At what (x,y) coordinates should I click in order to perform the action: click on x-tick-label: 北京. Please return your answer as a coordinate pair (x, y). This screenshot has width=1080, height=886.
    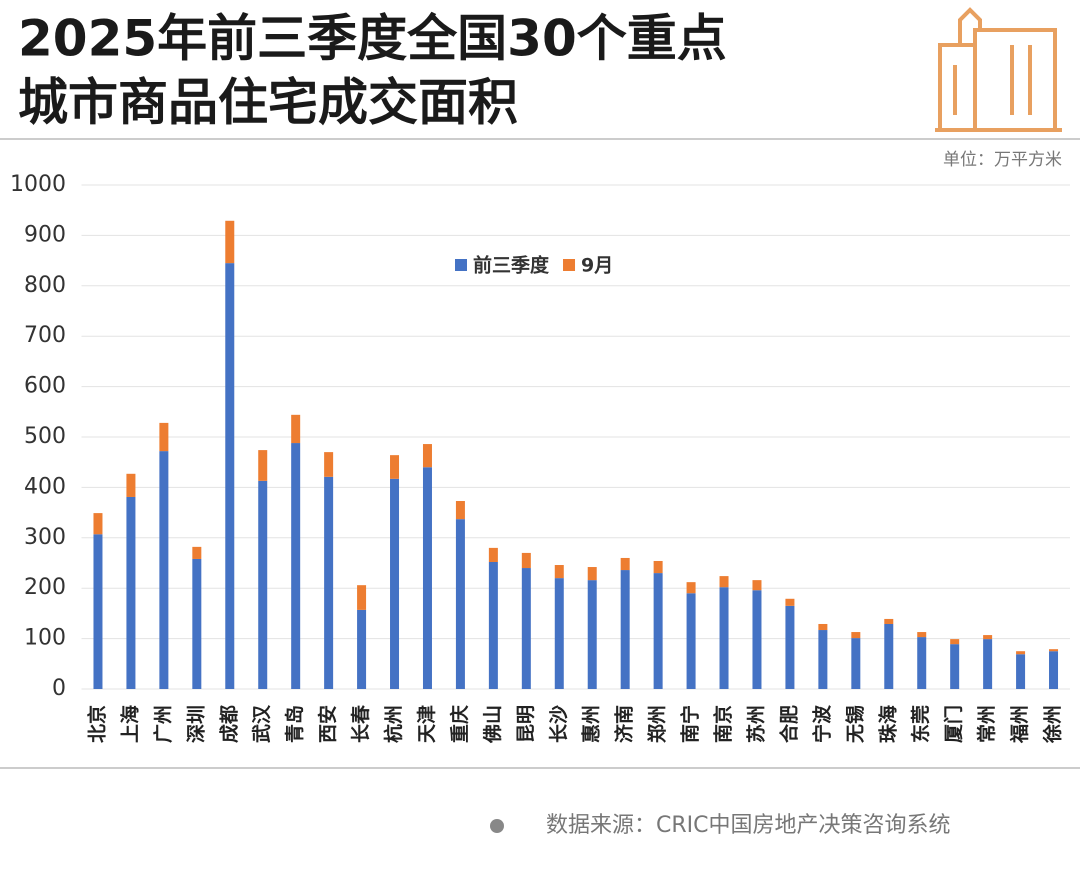
    Looking at the image, I should click on (96, 724).